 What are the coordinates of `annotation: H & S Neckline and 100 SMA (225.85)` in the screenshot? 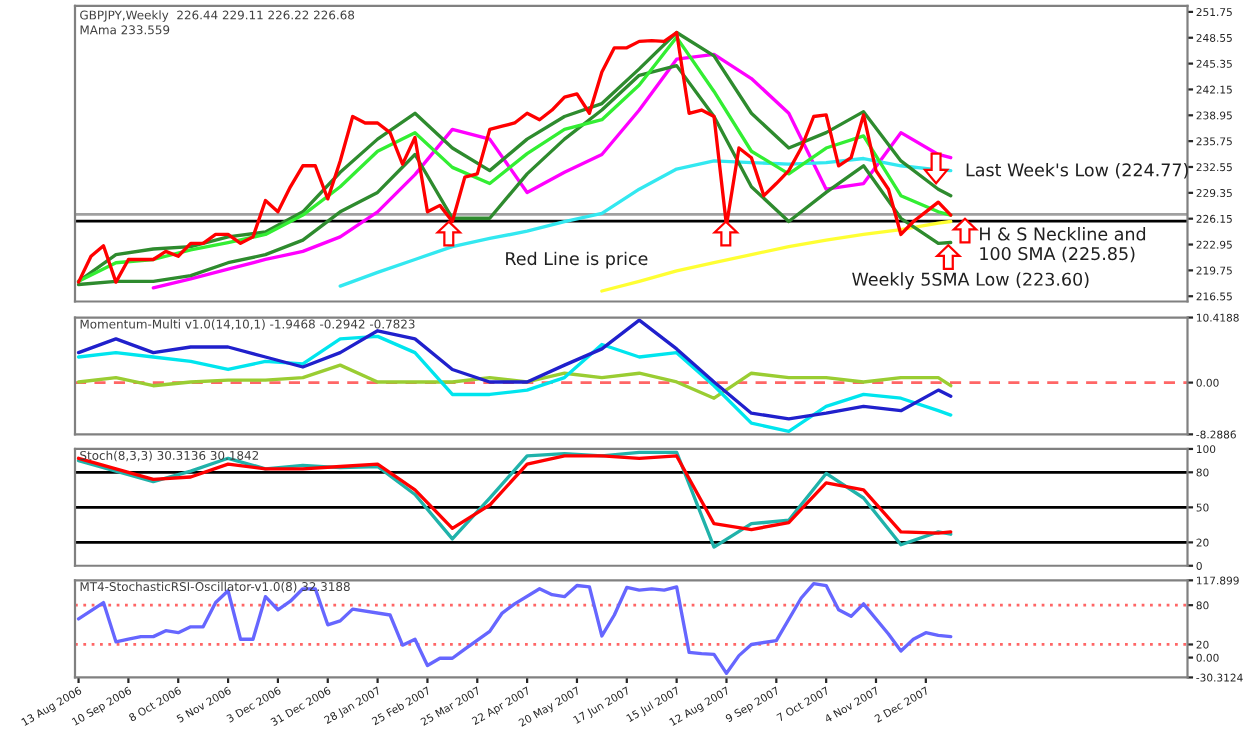 It's located at (1063, 245).